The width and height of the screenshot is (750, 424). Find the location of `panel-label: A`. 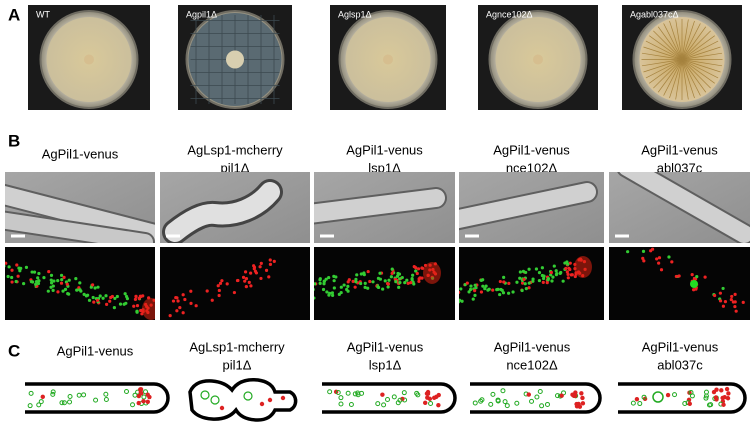

panel-label: A is located at coordinates (14, 14).